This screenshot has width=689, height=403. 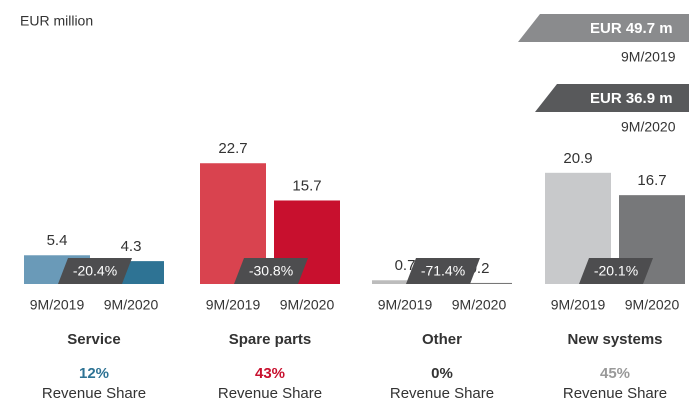 I want to click on value-label: 0.7, so click(x=405, y=265).